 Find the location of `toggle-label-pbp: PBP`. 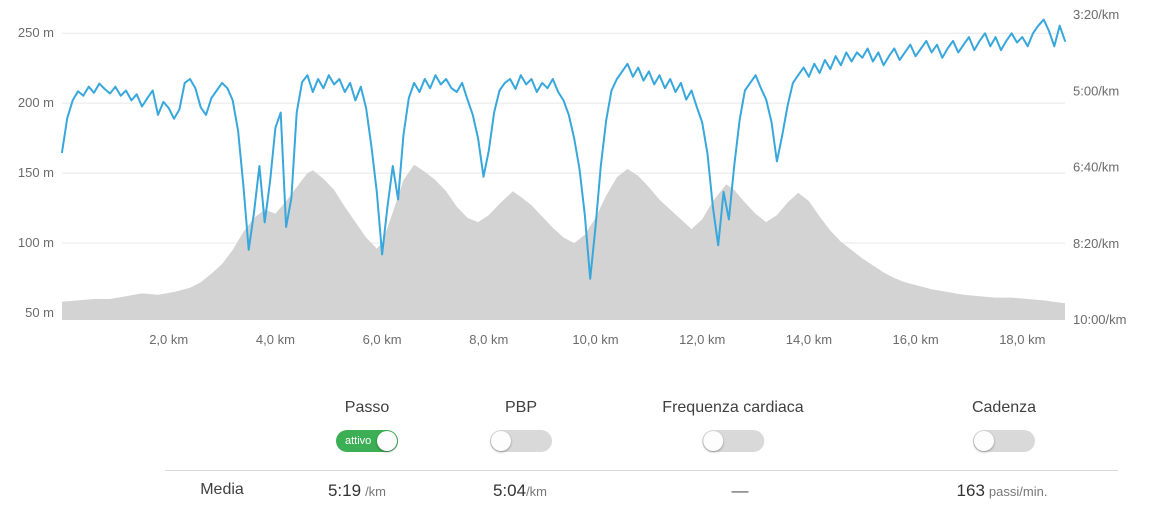

toggle-label-pbp: PBP is located at coordinates (520, 407).